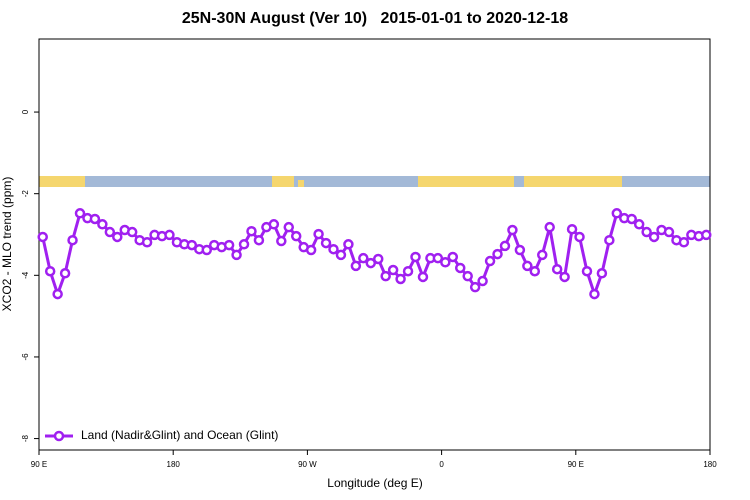 This screenshot has height=500, width=750. Describe the element at coordinates (7, 244) in the screenshot. I see `y-axis-label: XCO2 - MLO trend (ppm)` at that location.